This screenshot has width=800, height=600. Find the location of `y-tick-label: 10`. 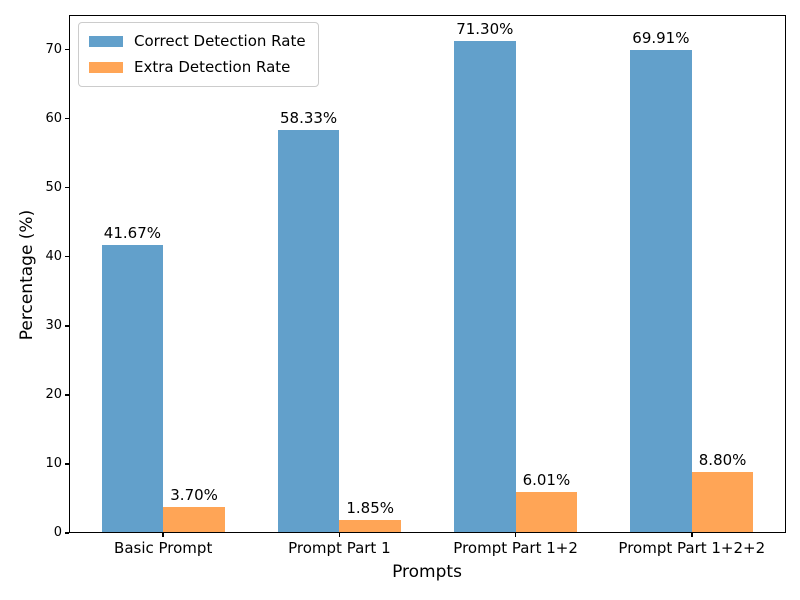

y-tick-label: 10 is located at coordinates (53, 463).